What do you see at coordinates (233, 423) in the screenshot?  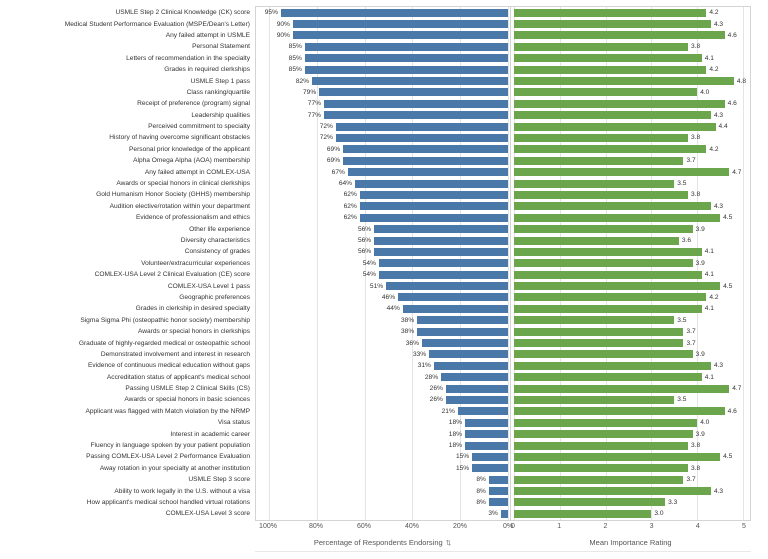 I see `category-label: Visa status` at bounding box center [233, 423].